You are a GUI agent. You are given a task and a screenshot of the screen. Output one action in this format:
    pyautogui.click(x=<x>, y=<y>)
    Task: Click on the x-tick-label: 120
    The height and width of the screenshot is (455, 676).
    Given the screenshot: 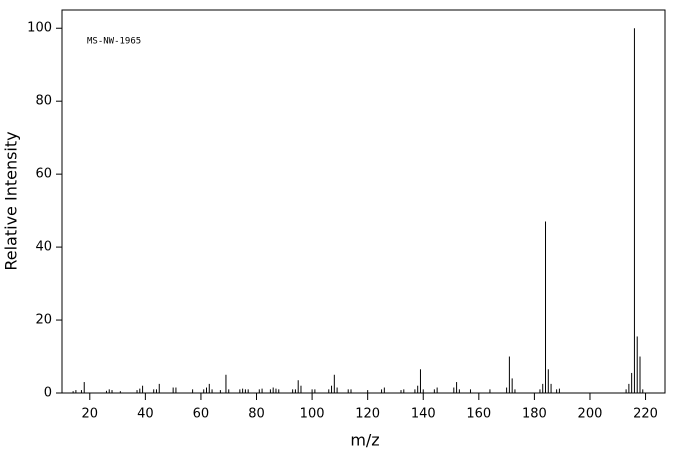 What is the action you would take?
    pyautogui.click(x=367, y=414)
    